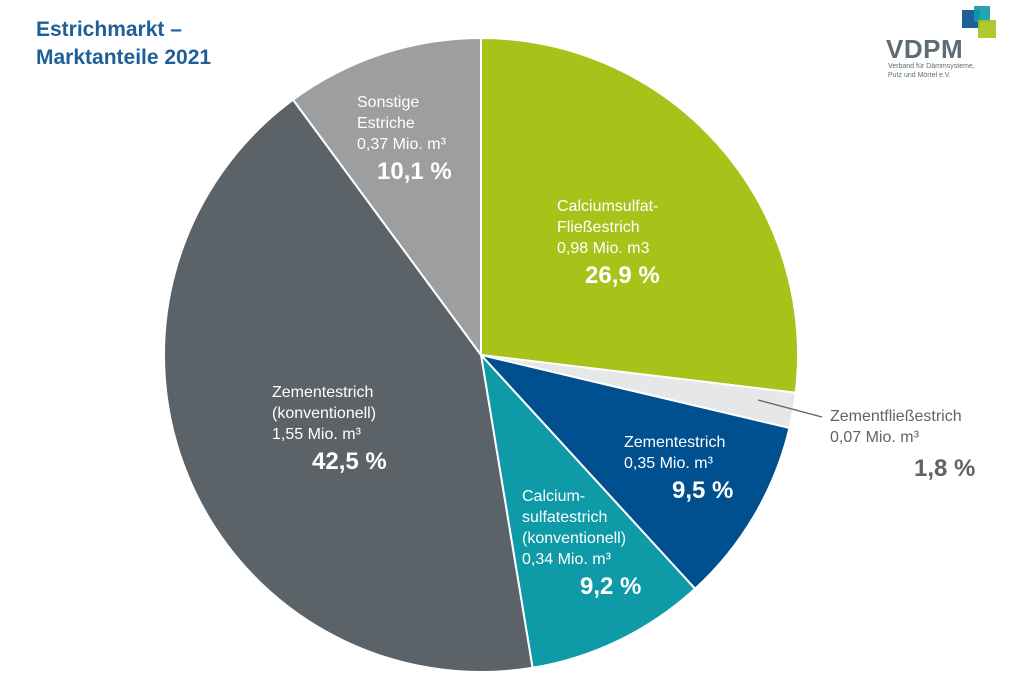 The image size is (1024, 682). I want to click on slice-label-zementestrich: Zementestrich 0,35 Mio. m³ 9,5 %, so click(678, 470).